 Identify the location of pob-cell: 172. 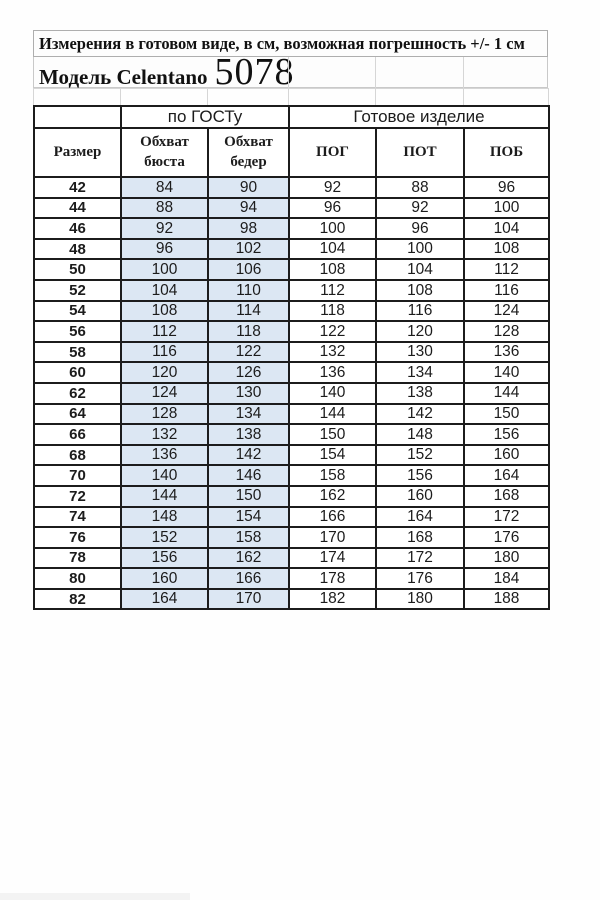
(506, 517).